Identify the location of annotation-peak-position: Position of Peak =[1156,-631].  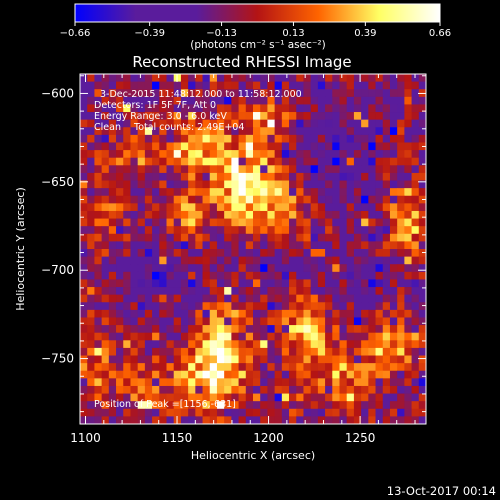
(165, 404).